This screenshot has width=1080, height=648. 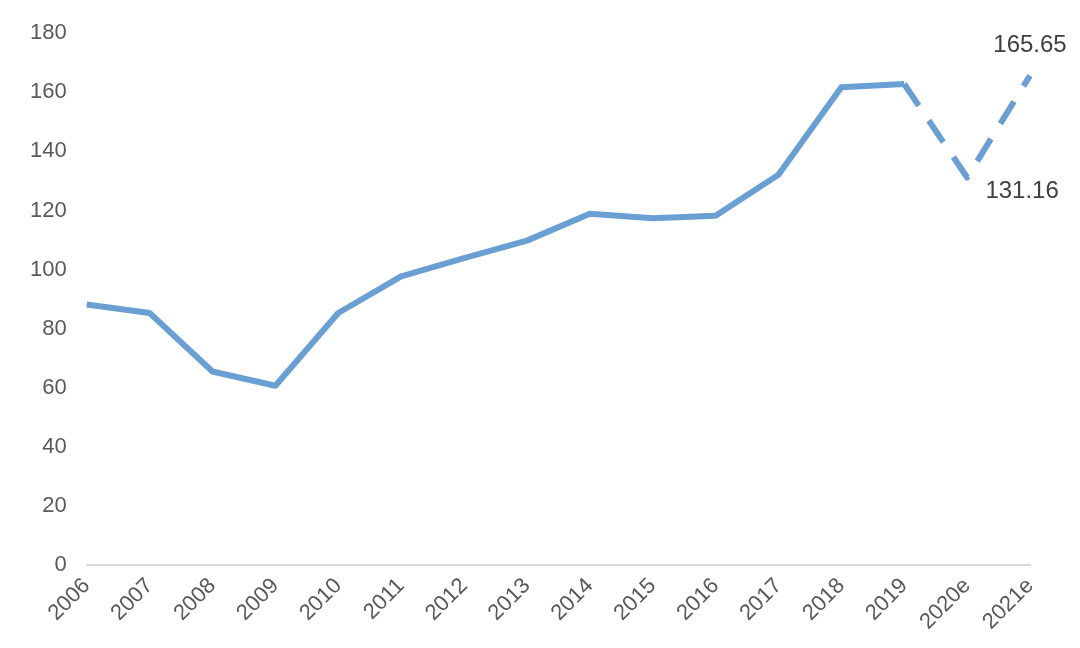 I want to click on y-tick-label: 160, so click(x=48, y=91).